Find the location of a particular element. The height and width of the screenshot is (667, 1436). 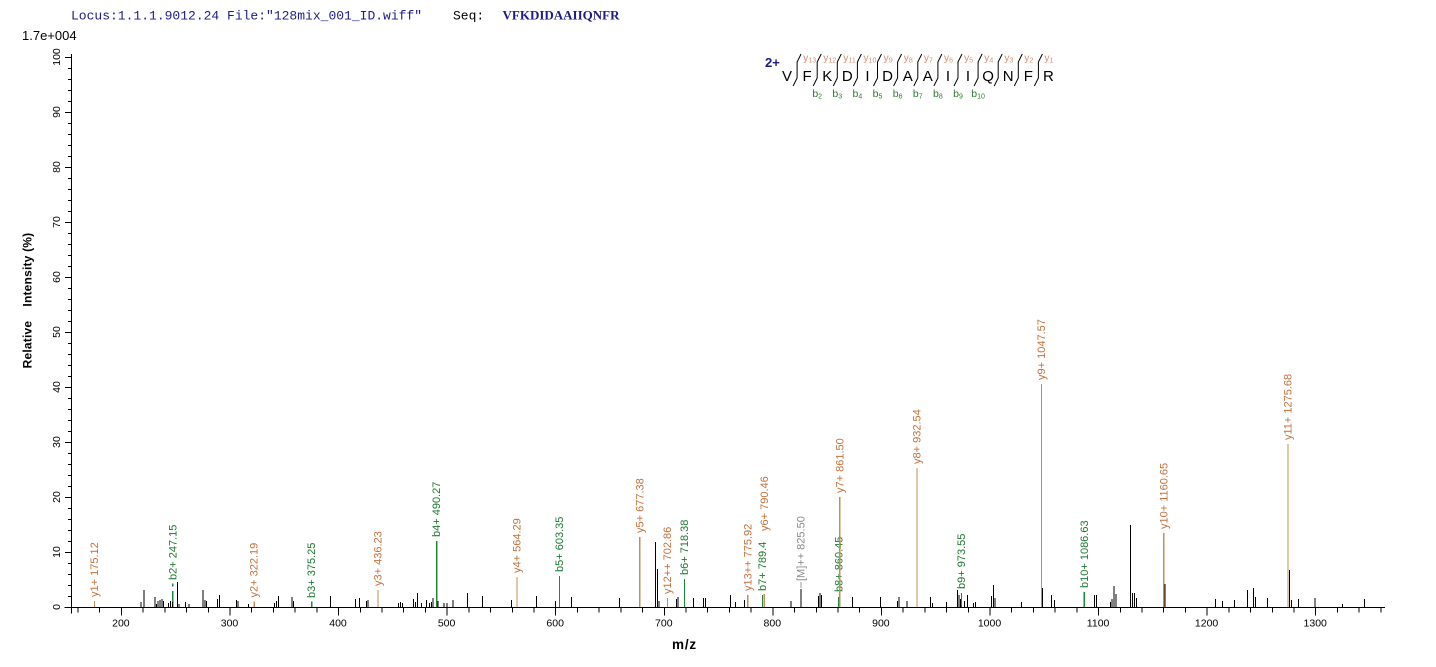

svg-text: 100 is located at coordinates (57, 57).